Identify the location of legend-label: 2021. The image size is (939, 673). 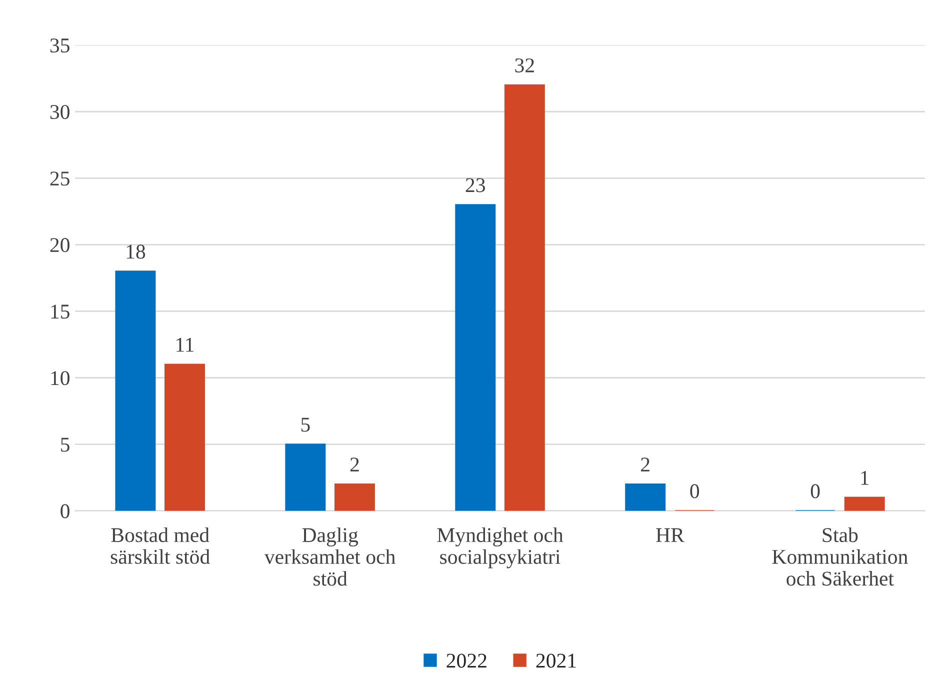
(556, 661).